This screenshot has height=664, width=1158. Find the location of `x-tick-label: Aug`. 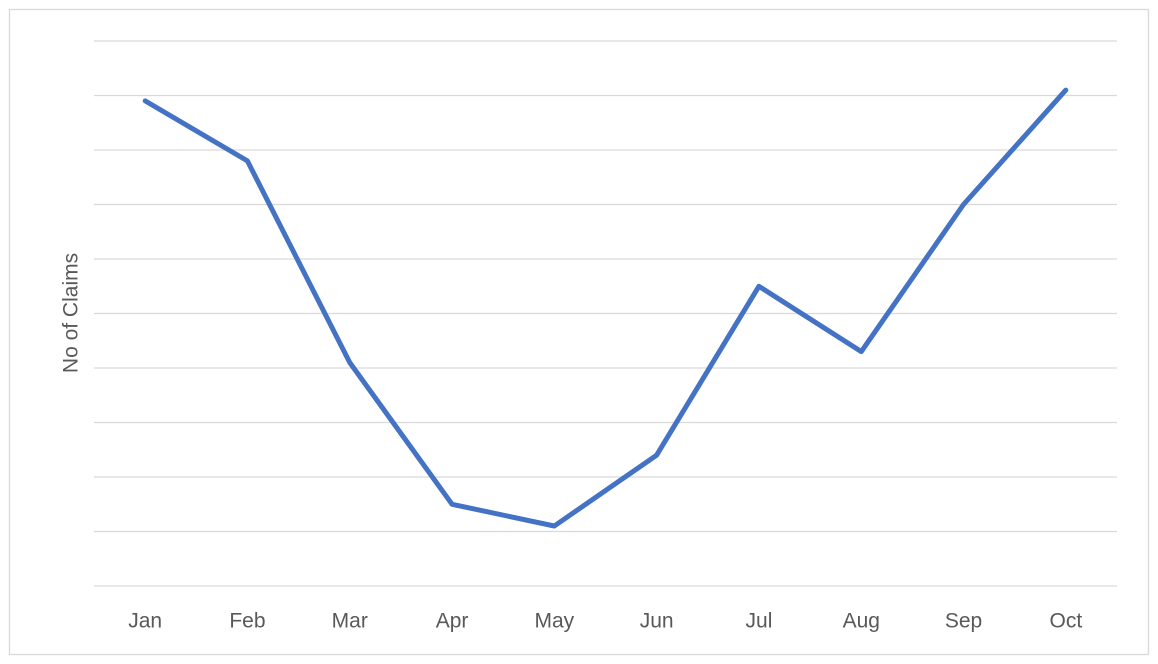

x-tick-label: Aug is located at coordinates (861, 621).